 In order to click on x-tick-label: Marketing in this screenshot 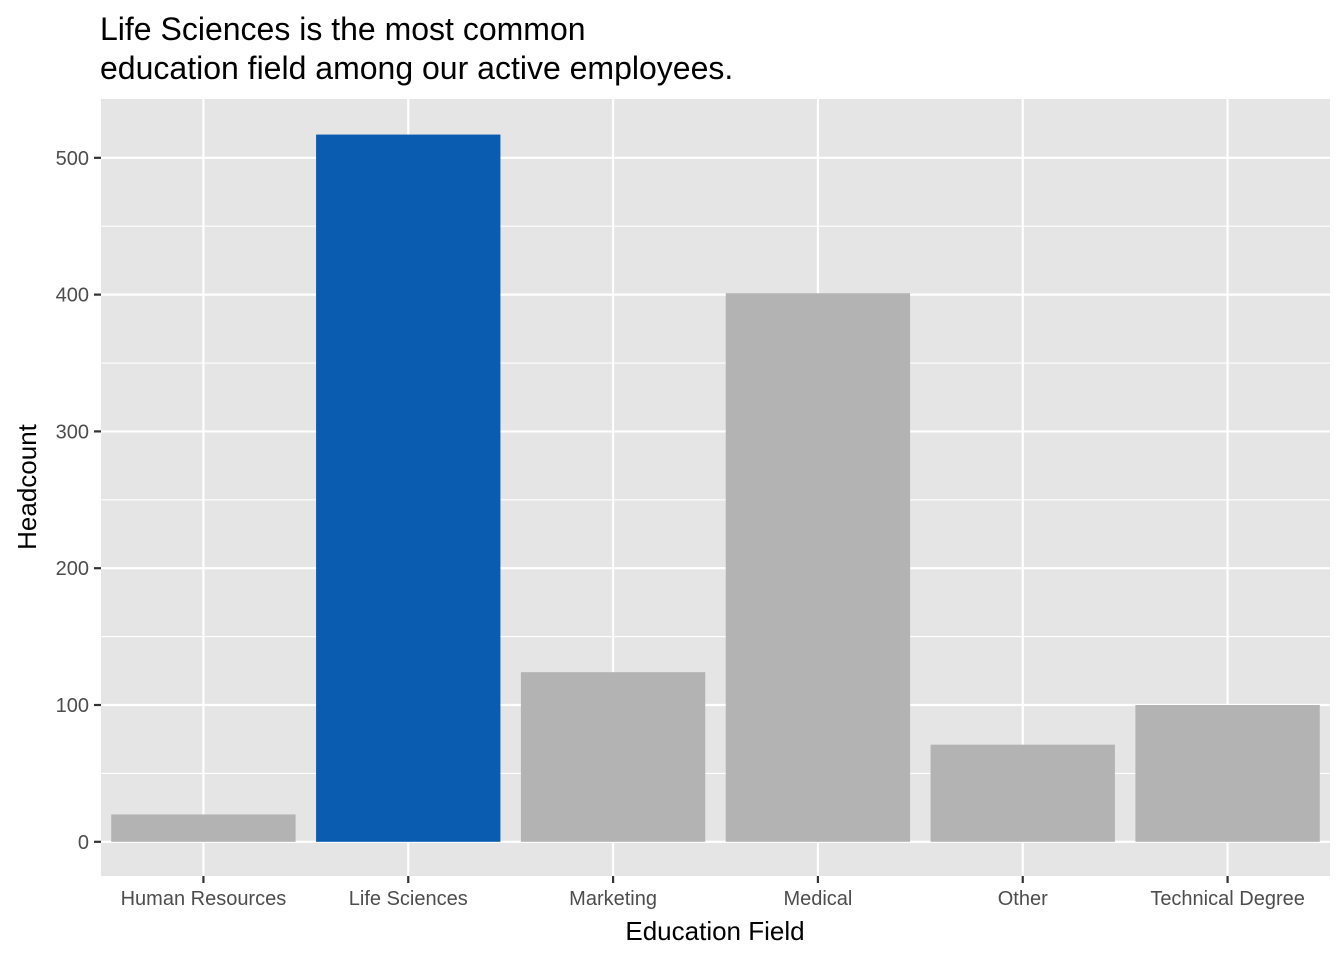, I will do `click(613, 899)`.